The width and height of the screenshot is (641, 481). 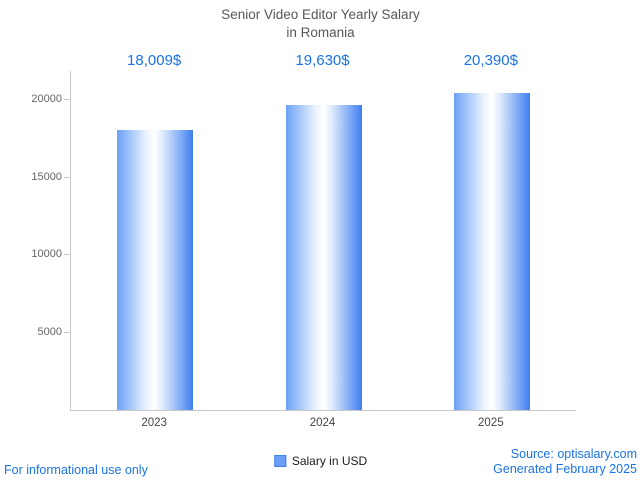 What do you see at coordinates (491, 423) in the screenshot?
I see `x-axis-label: 2025` at bounding box center [491, 423].